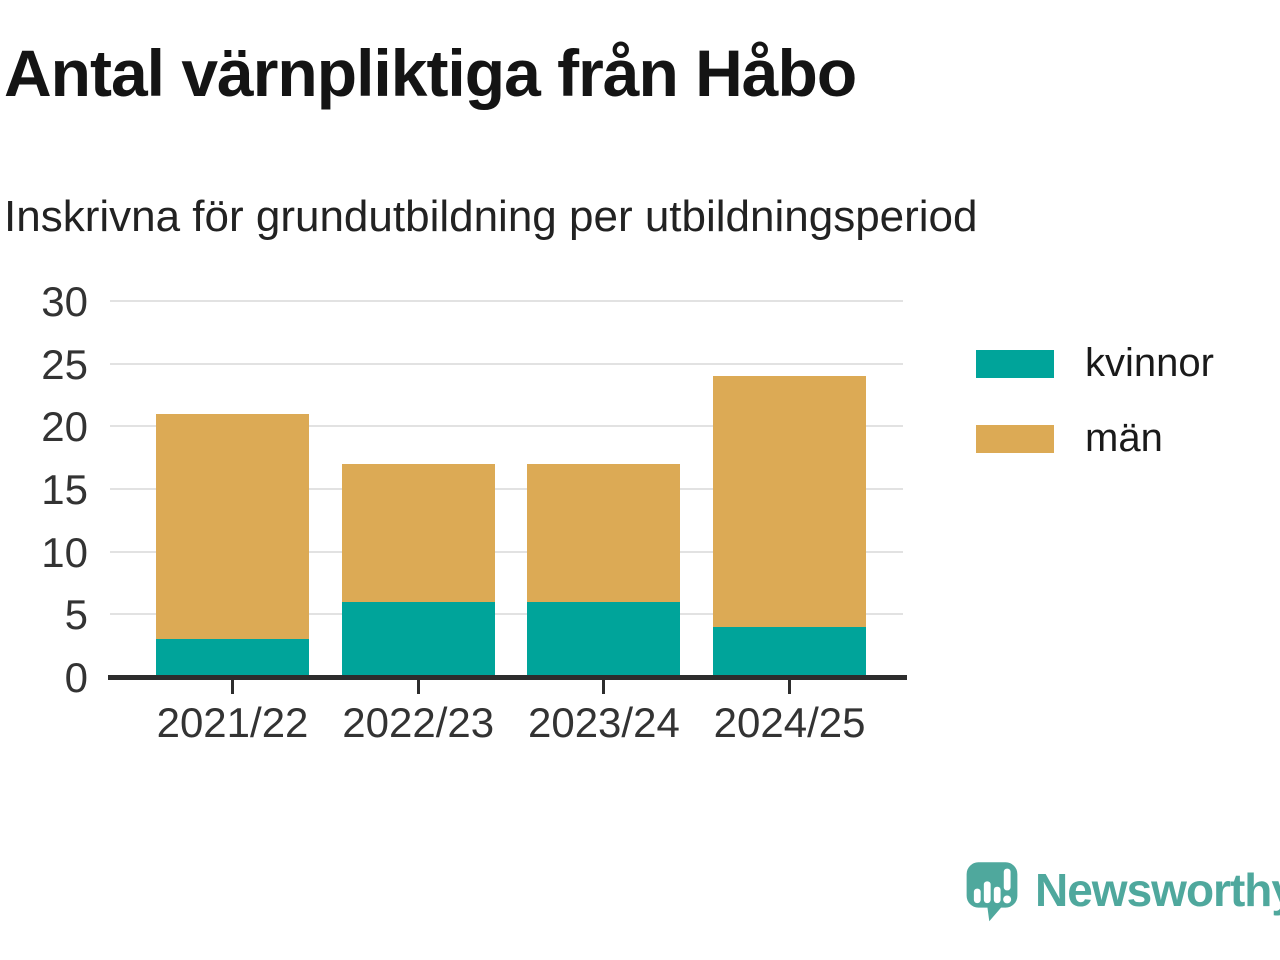 This screenshot has height=960, width=1280. I want to click on bar-2024-25-kvinnor, so click(790, 651).